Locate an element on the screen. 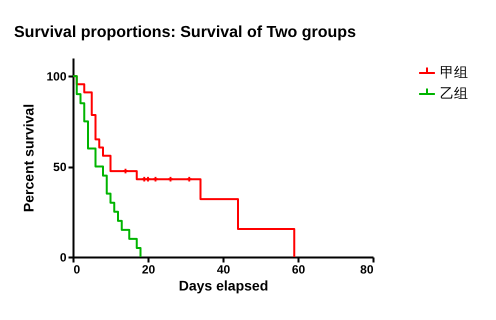  y-tick-label: 100 is located at coordinates (56, 77).